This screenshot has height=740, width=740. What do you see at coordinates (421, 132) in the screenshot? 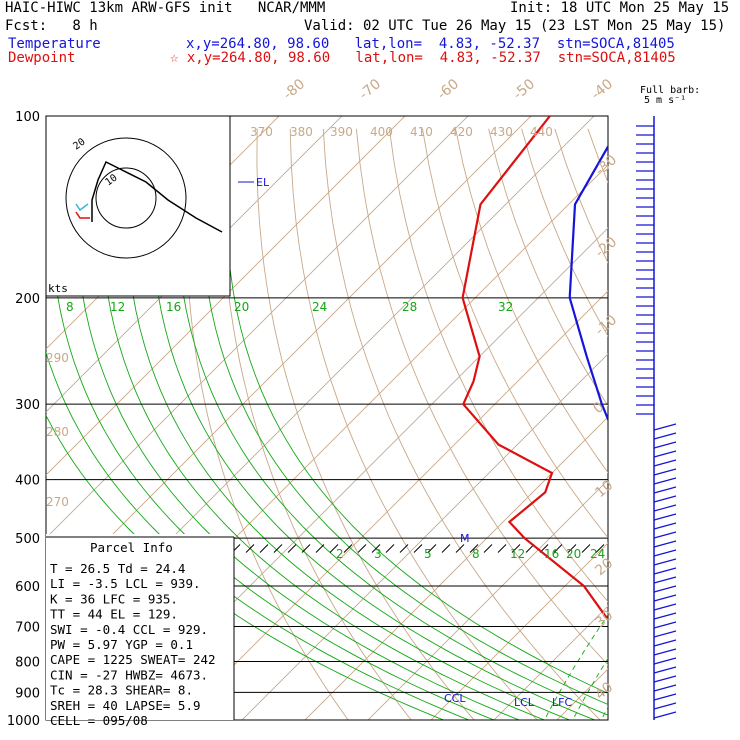
I see `theta-label: 410` at bounding box center [421, 132].